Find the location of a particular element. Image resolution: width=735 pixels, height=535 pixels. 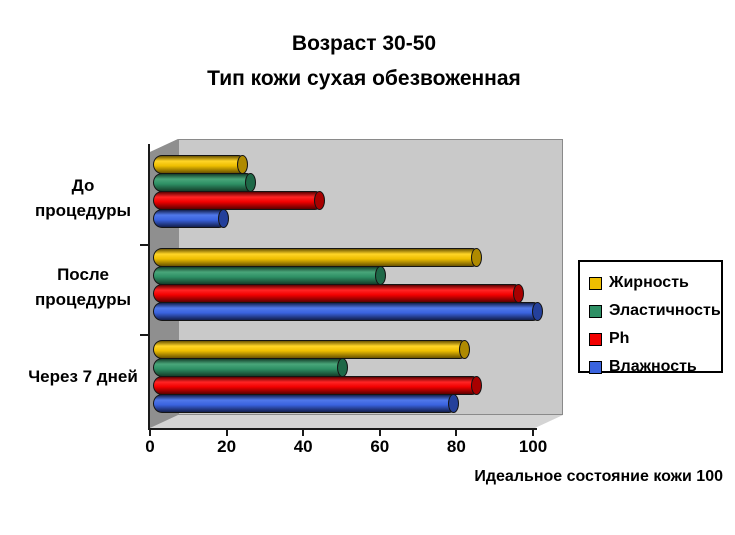

bar-ph-cat1 is located at coordinates (239, 200).